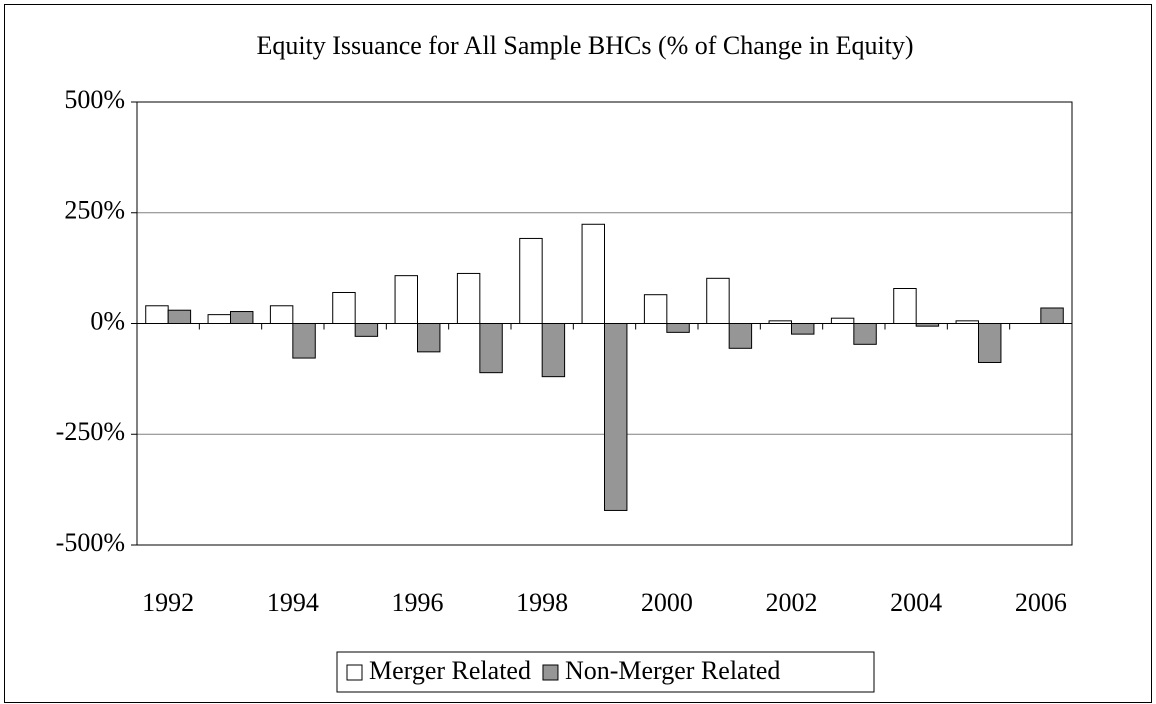  What do you see at coordinates (90, 431) in the screenshot?
I see `y-tick-label: -250%` at bounding box center [90, 431].